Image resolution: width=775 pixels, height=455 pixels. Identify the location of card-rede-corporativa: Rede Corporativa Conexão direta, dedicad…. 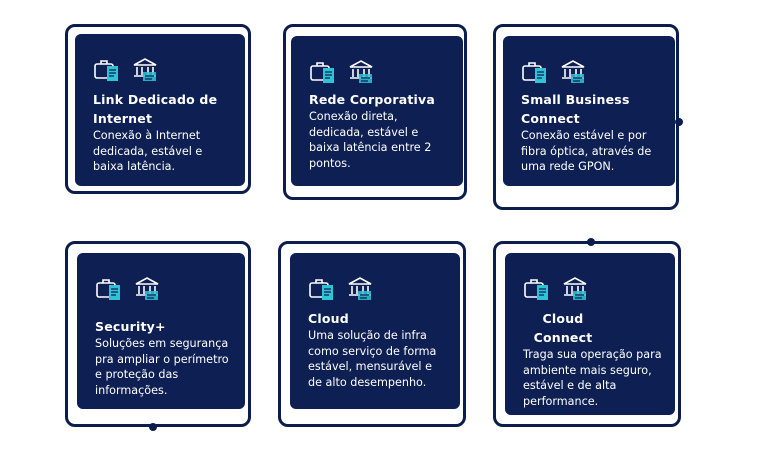
(377, 112).